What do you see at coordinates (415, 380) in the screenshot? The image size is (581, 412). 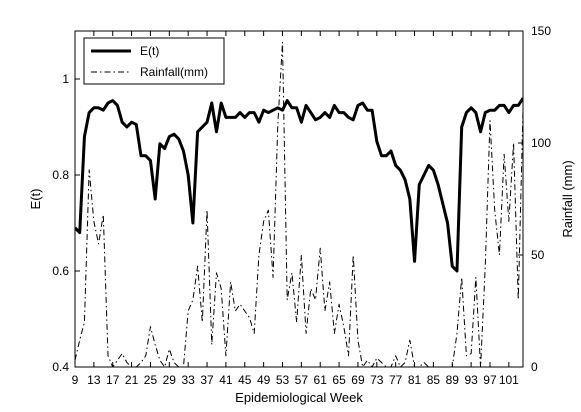 I see `x-tick-label: 81` at bounding box center [415, 380].